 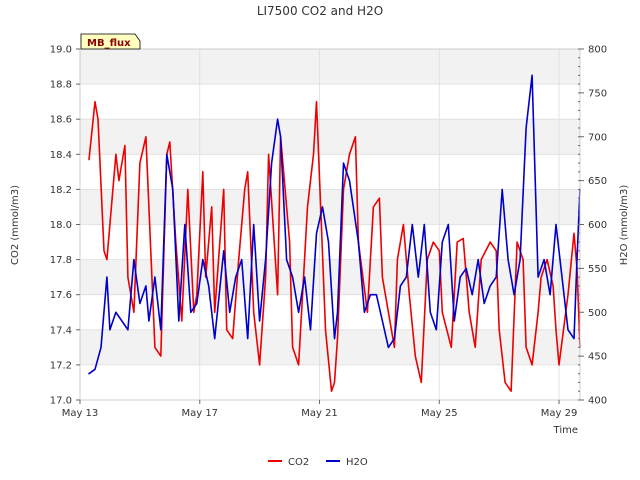 What do you see at coordinates (61, 330) in the screenshot?
I see `y-left-tick-label: 17.4` at bounding box center [61, 330].